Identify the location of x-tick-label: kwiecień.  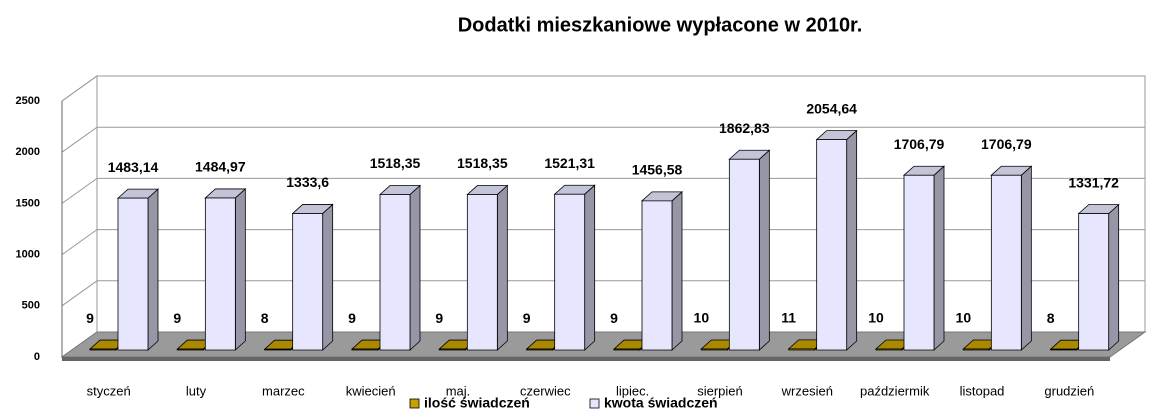
(371, 390).